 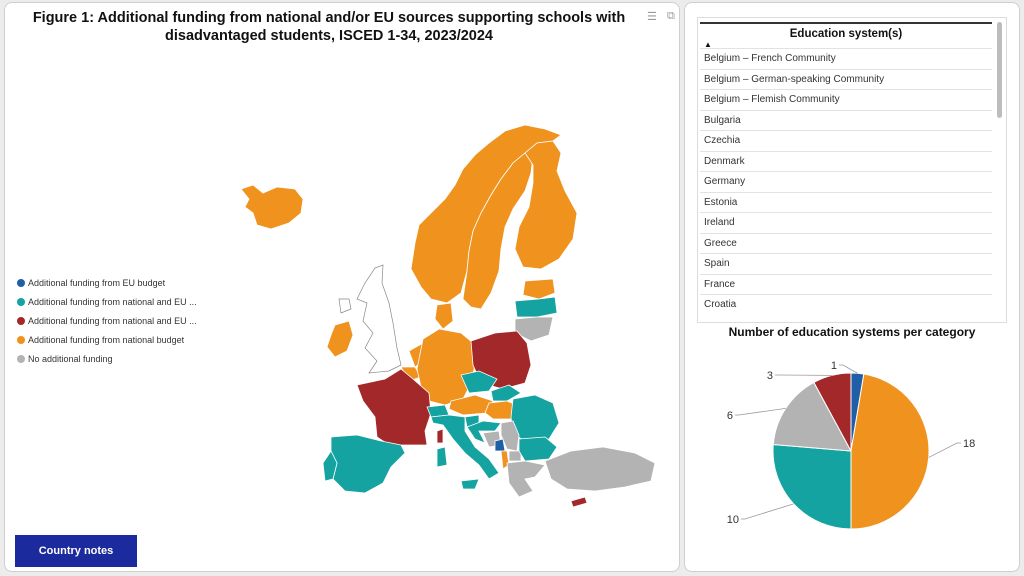 I want to click on country-notes-button: Country notes, so click(x=76, y=551).